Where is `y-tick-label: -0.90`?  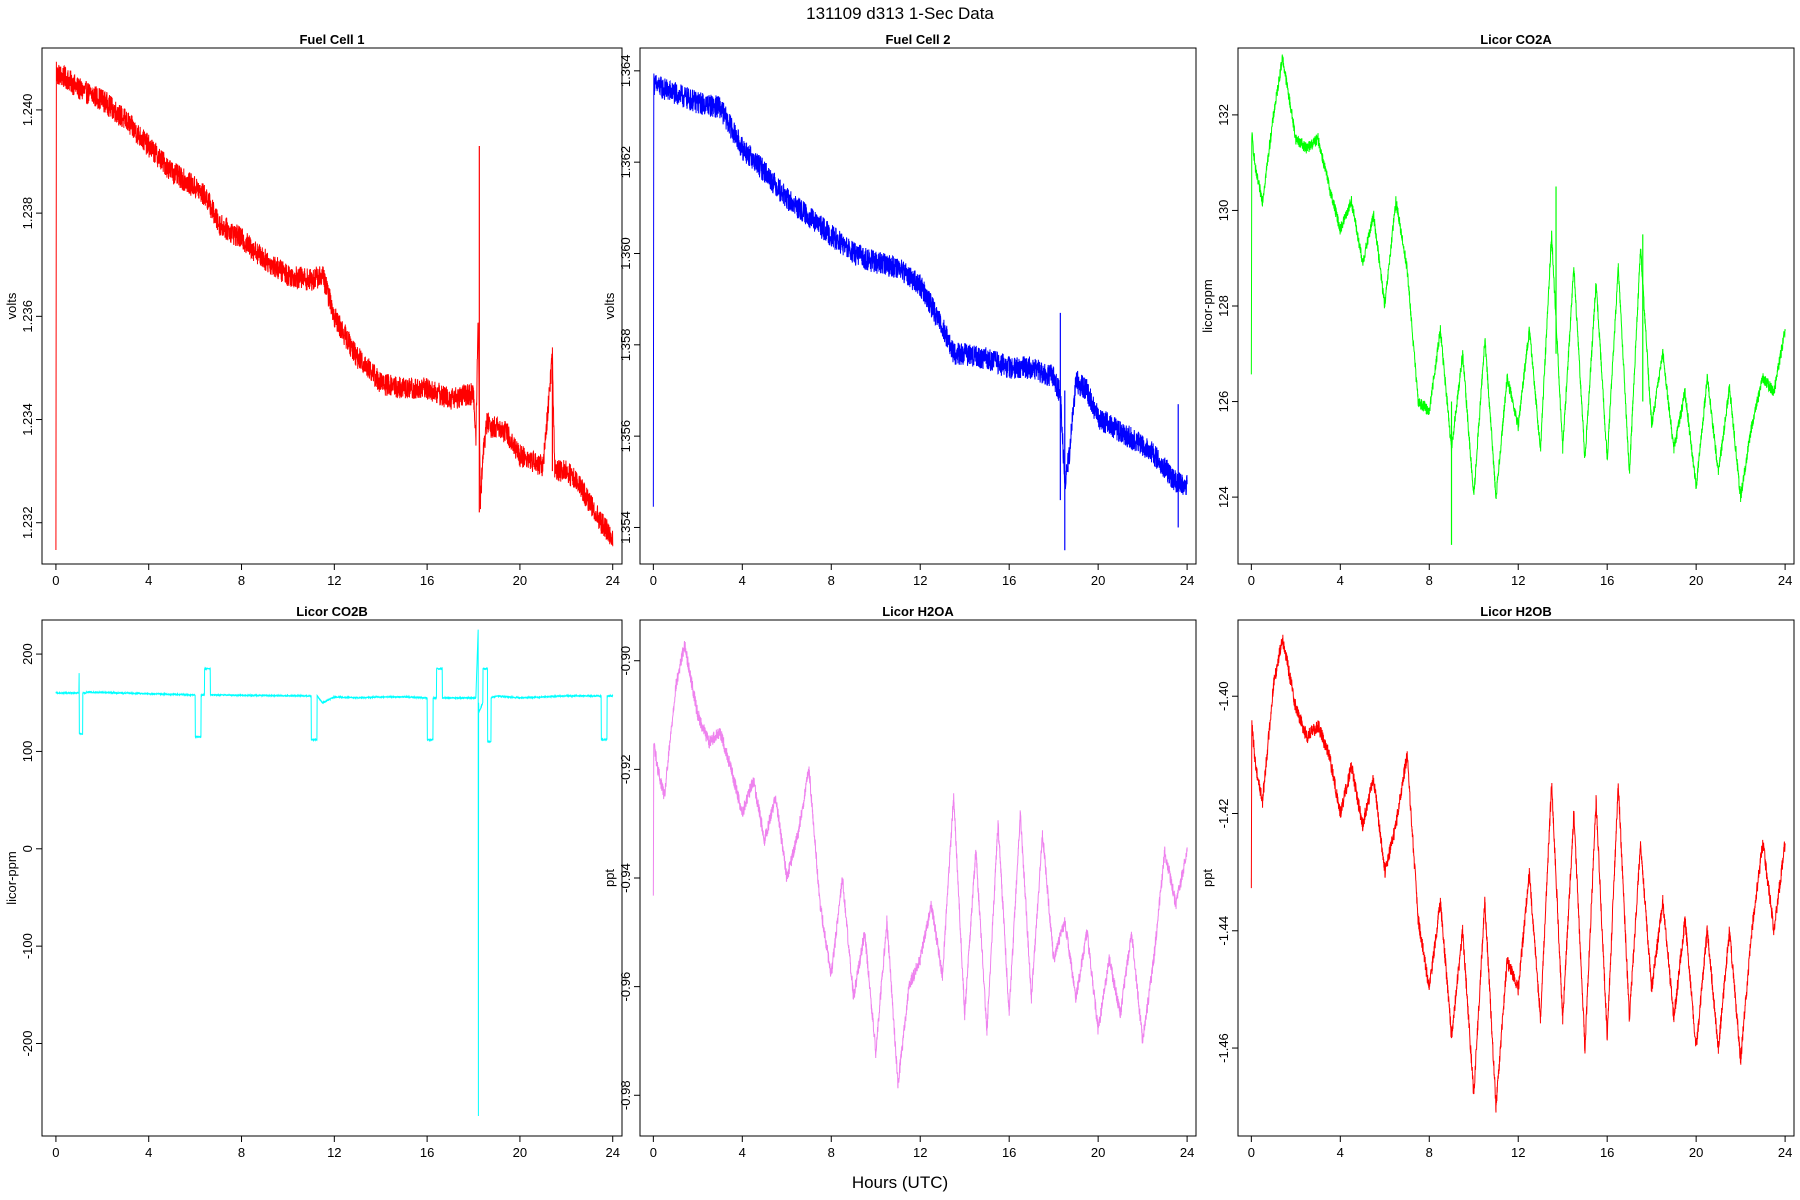
y-tick-label: -0.90 is located at coordinates (625, 661).